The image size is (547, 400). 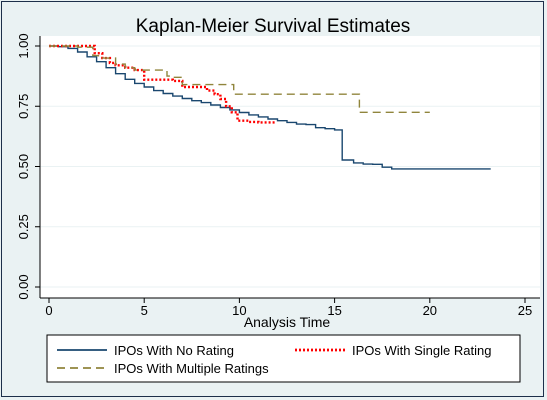 I want to click on y-tick-label: 0.50, so click(x=23, y=166).